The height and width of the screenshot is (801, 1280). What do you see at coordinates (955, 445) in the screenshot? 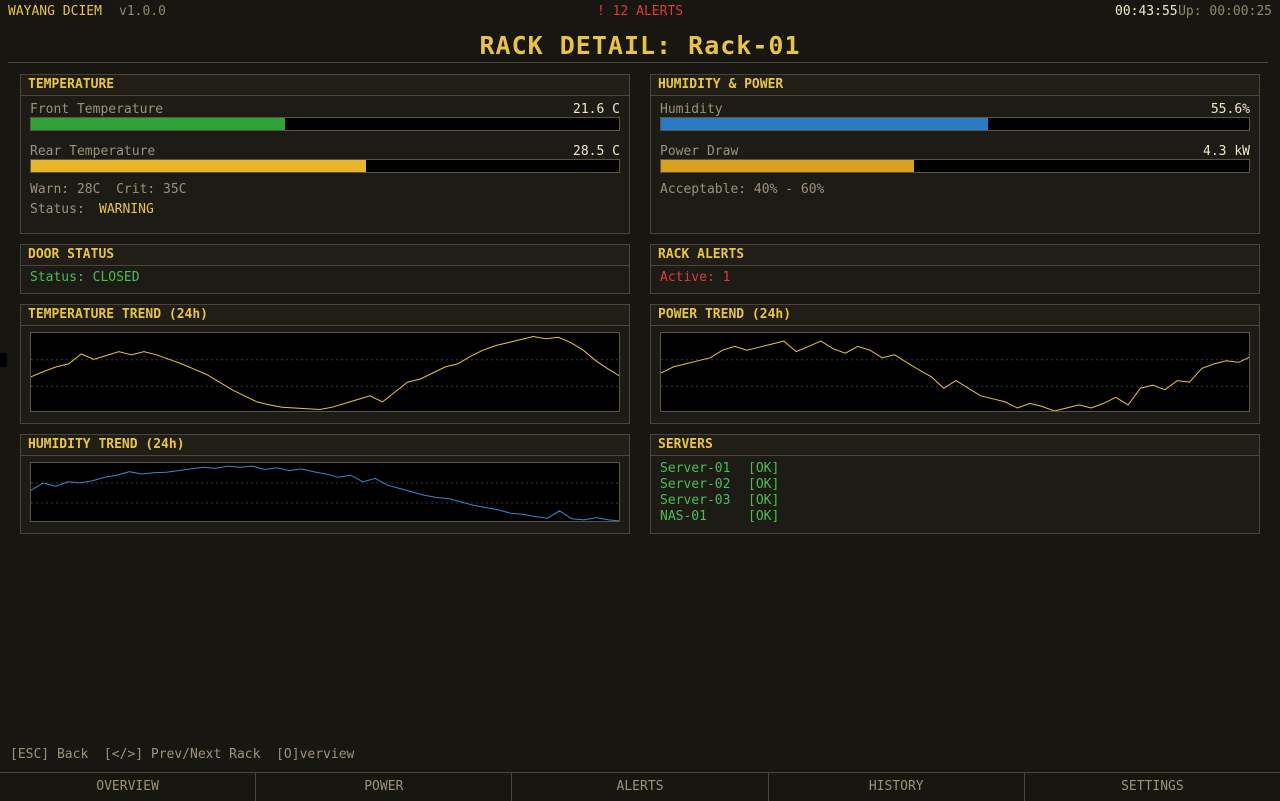
I see `servers-panel-title: SERVERS` at bounding box center [955, 445].